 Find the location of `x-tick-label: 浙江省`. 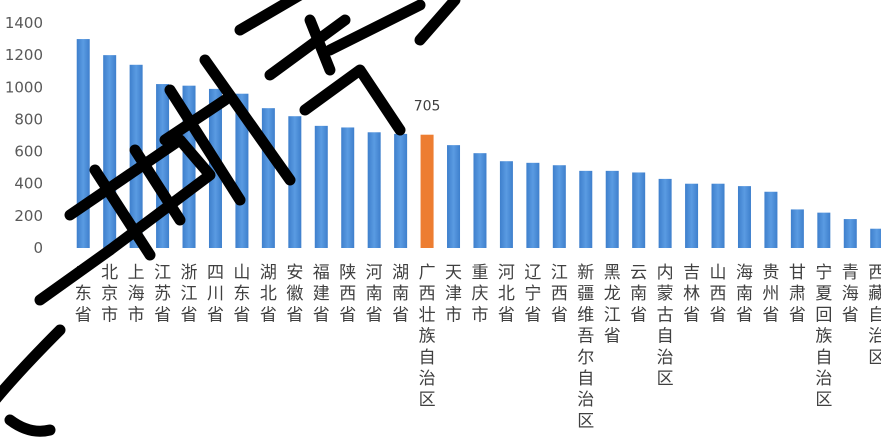

x-tick-label: 浙江省 is located at coordinates (189, 294).